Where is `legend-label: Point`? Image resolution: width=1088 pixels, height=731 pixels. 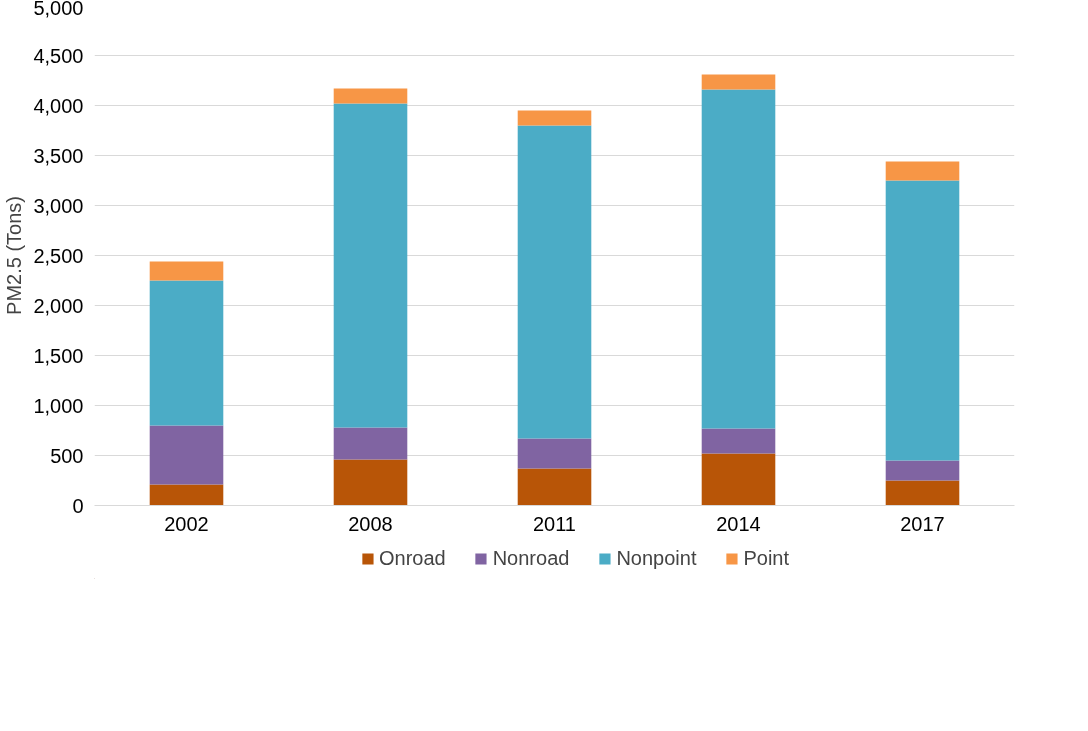 legend-label: Point is located at coordinates (766, 558).